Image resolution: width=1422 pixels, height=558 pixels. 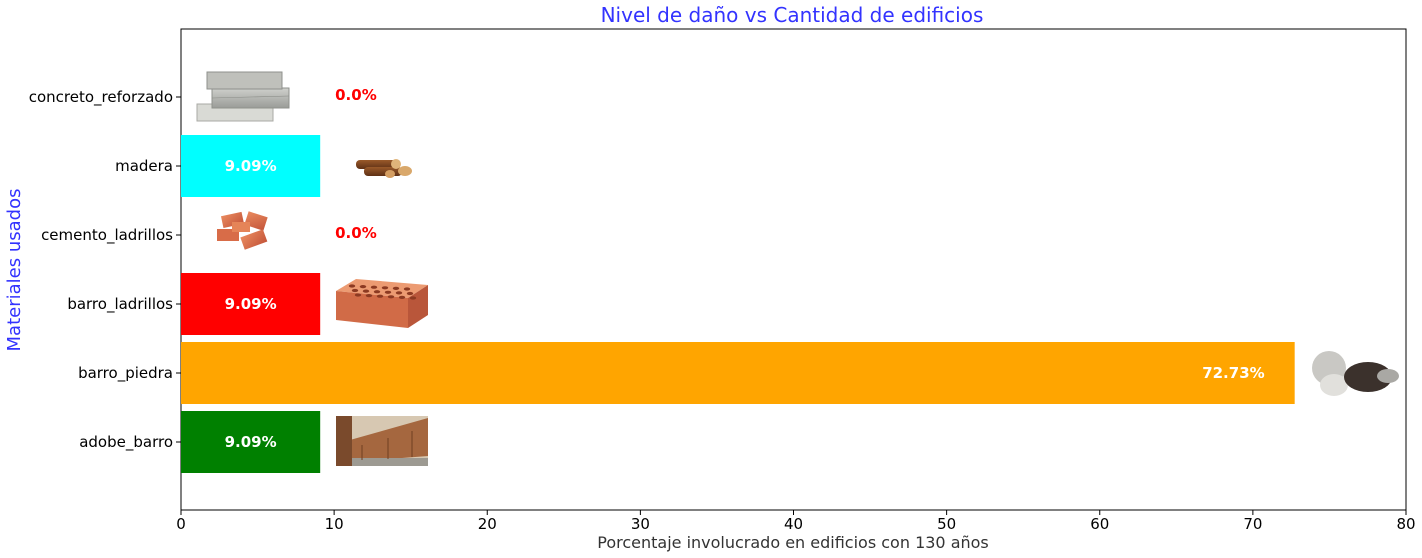 I want to click on x-tick-label: 0, so click(x=181, y=524).